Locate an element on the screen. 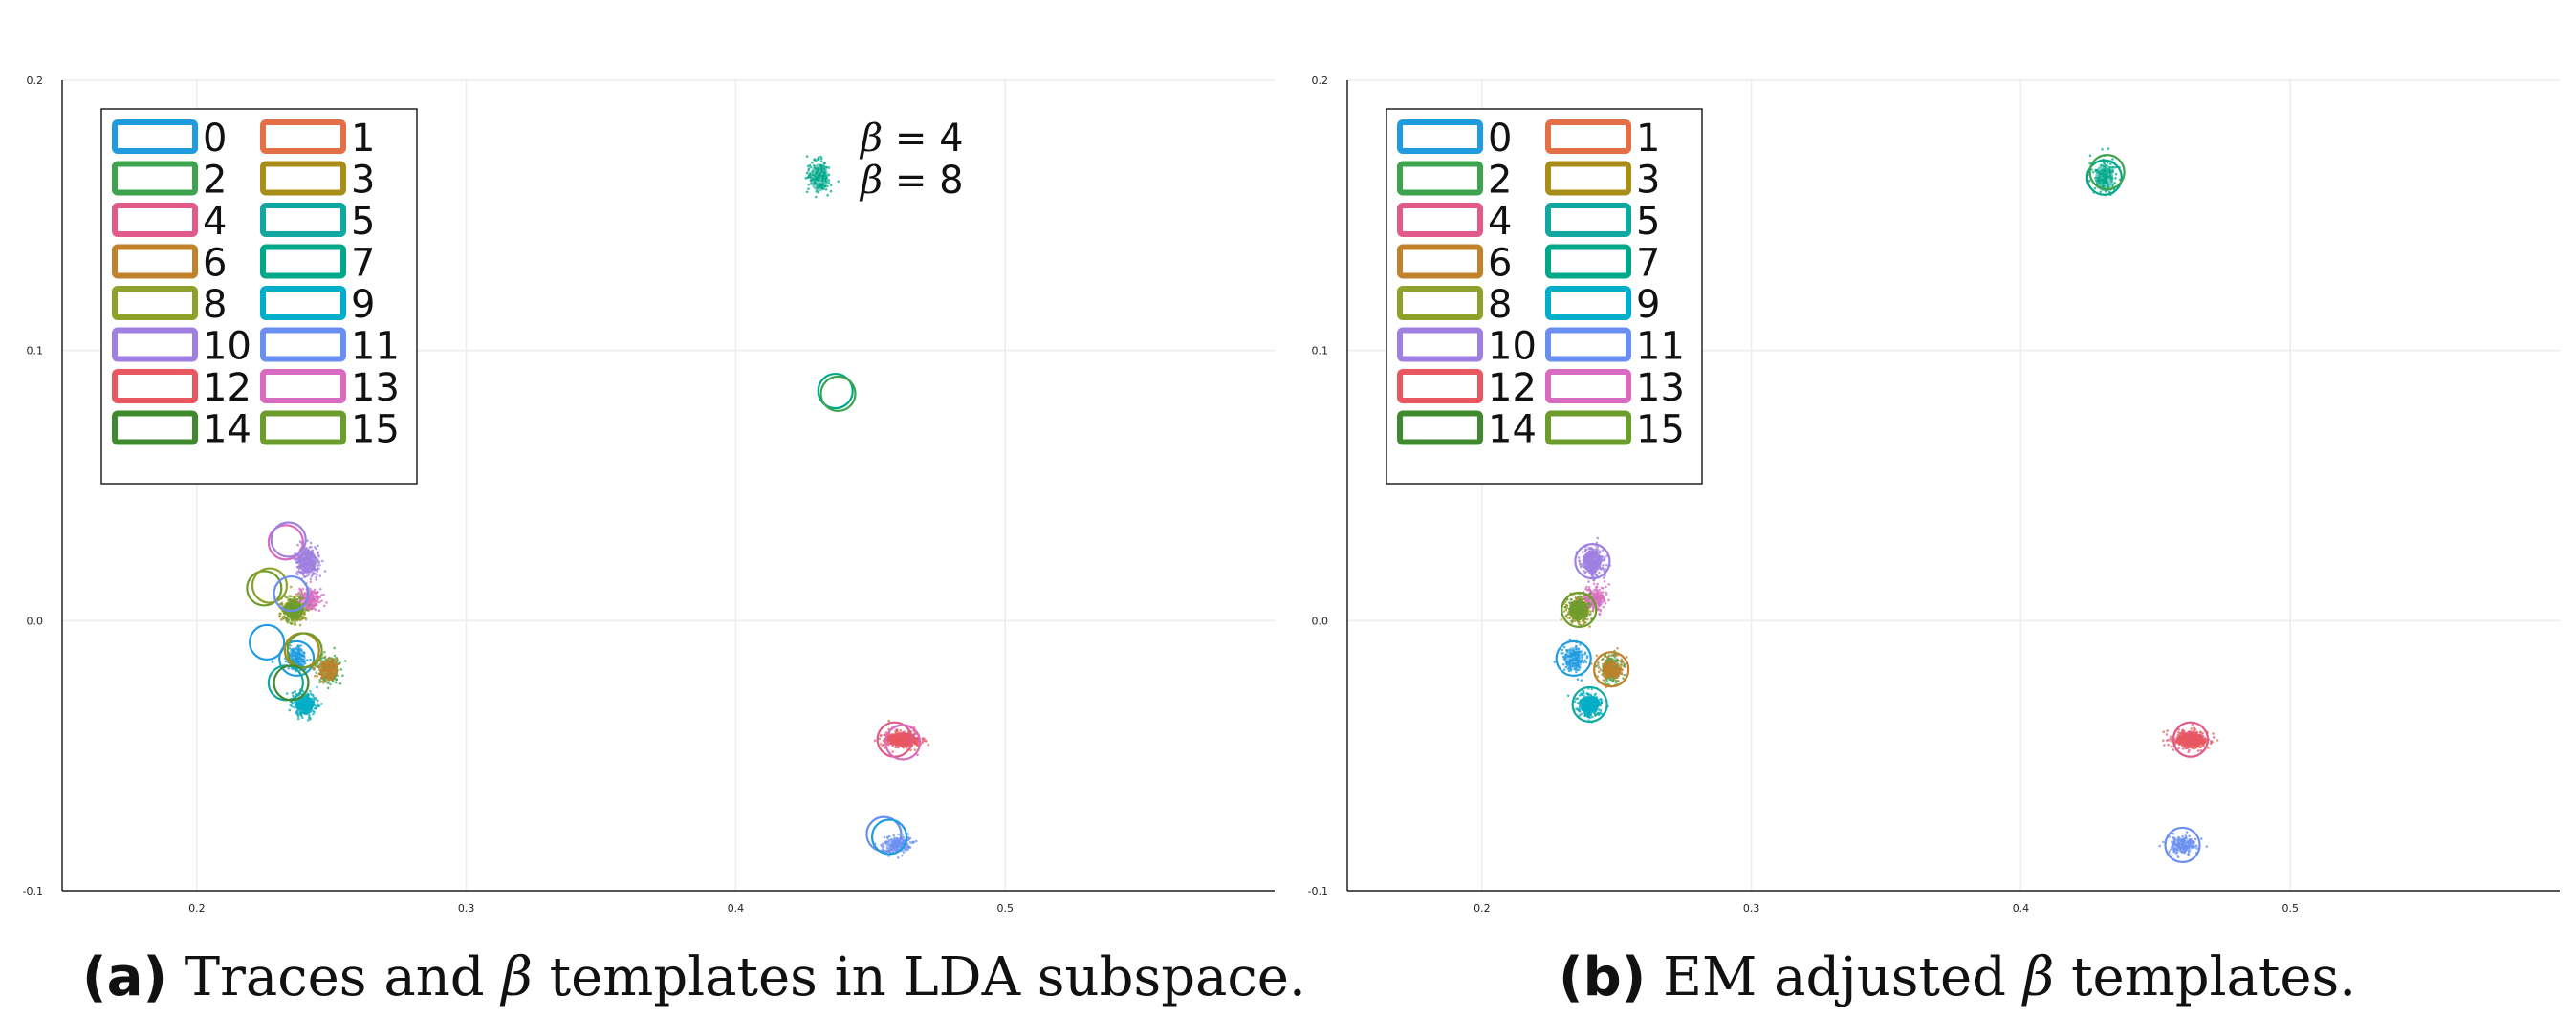  legend-label-6: 6 is located at coordinates (1500, 264).